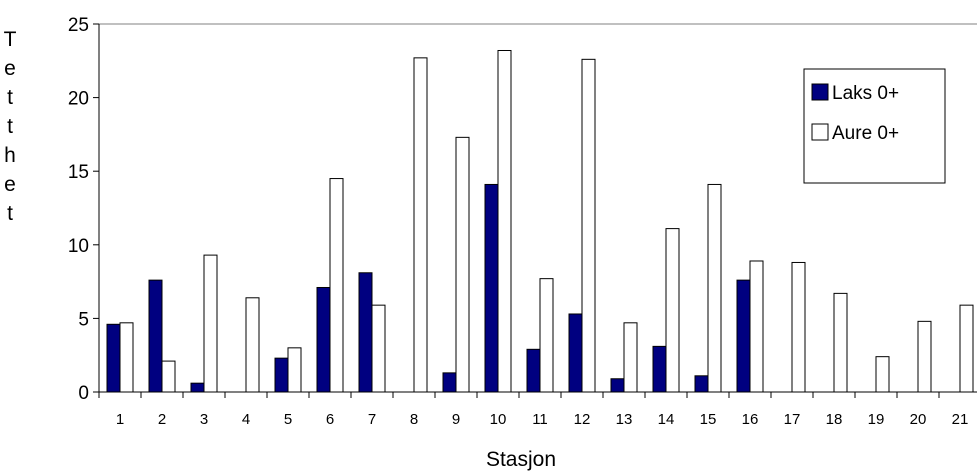  What do you see at coordinates (78, 25) in the screenshot?
I see `y-tick-label-25: 25` at bounding box center [78, 25].